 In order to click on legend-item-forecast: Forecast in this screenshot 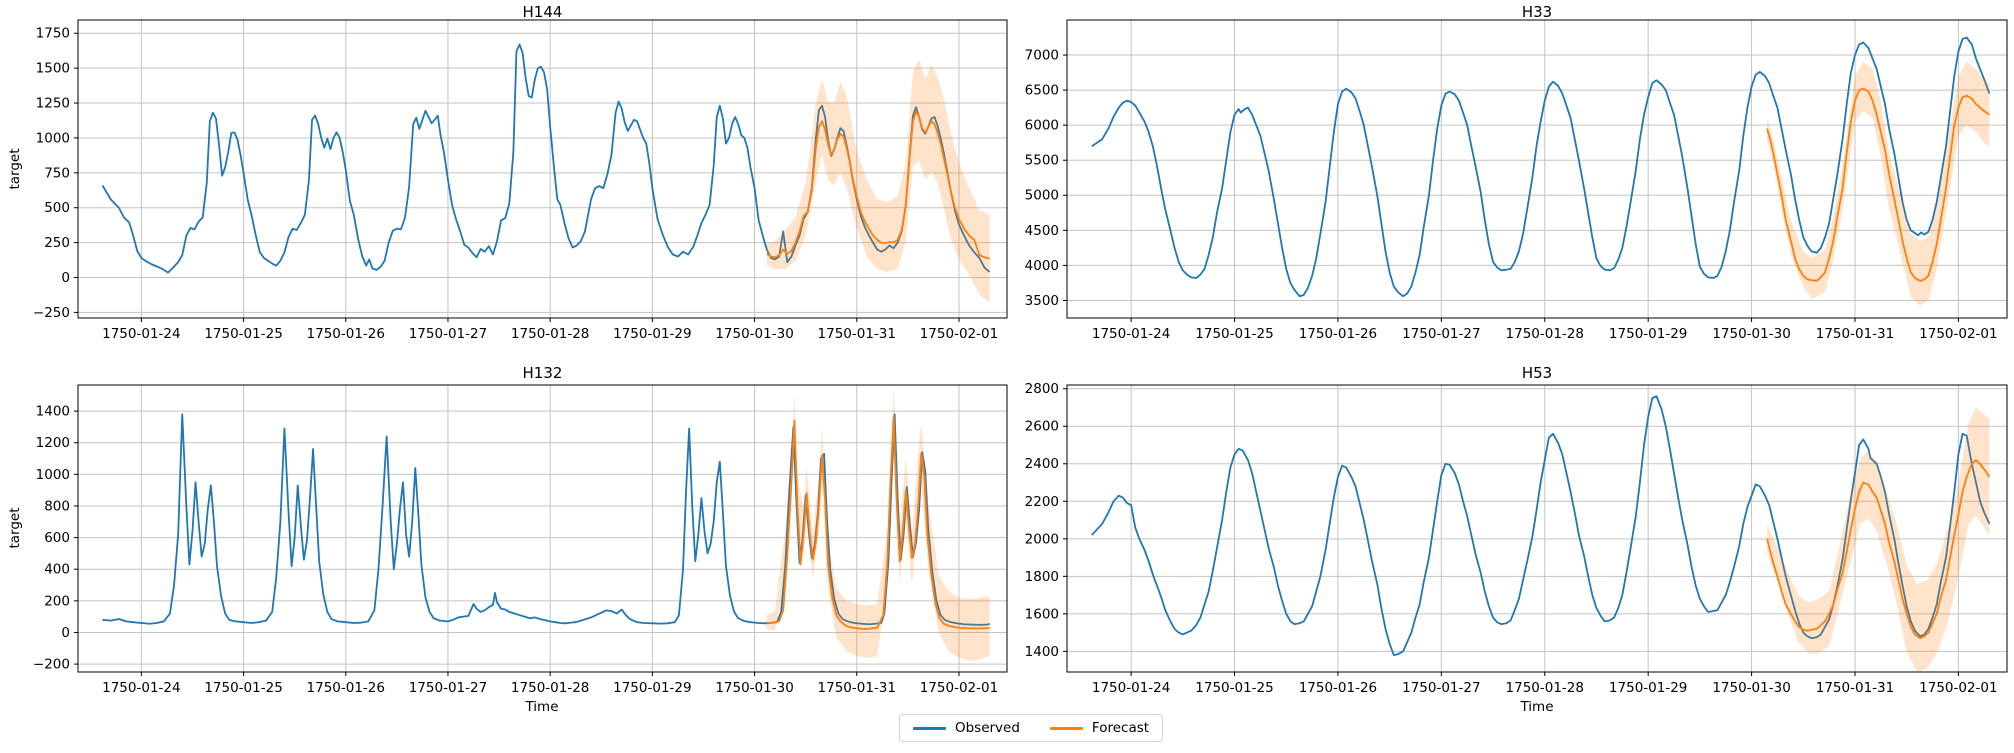, I will do `click(1099, 728)`.